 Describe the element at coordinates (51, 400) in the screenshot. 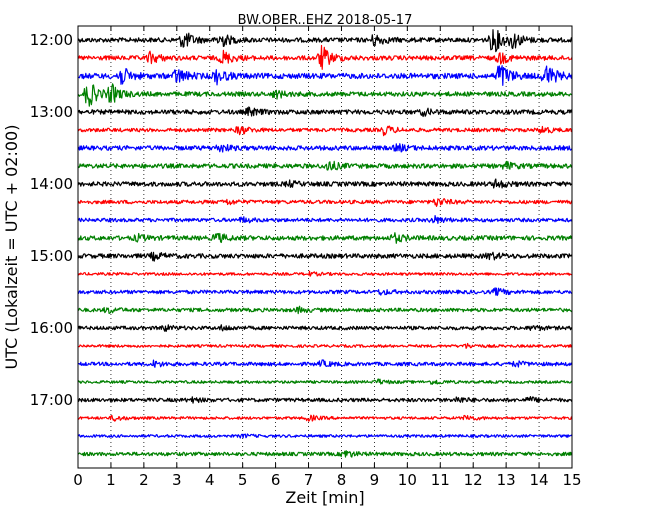

I see `y-tick-label: 17:00` at that location.